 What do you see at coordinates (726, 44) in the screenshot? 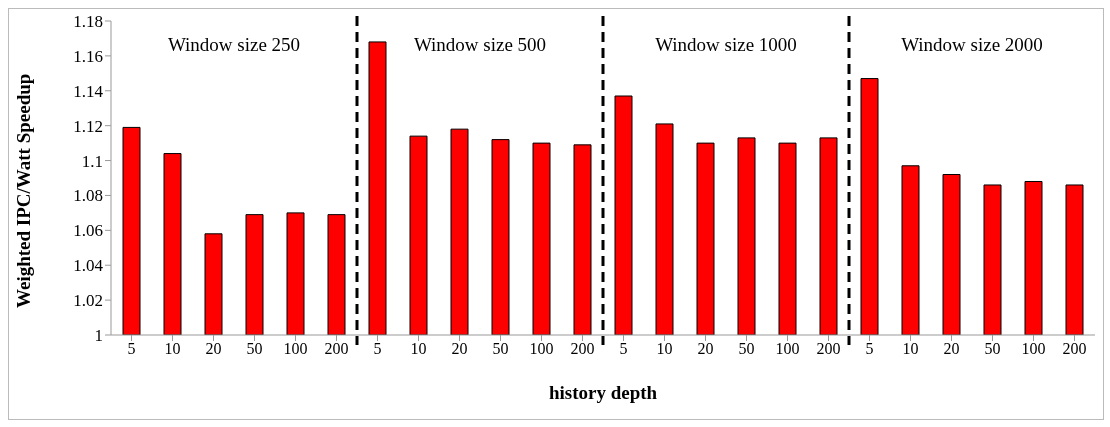
I see `annotation: Window size 1000` at bounding box center [726, 44].